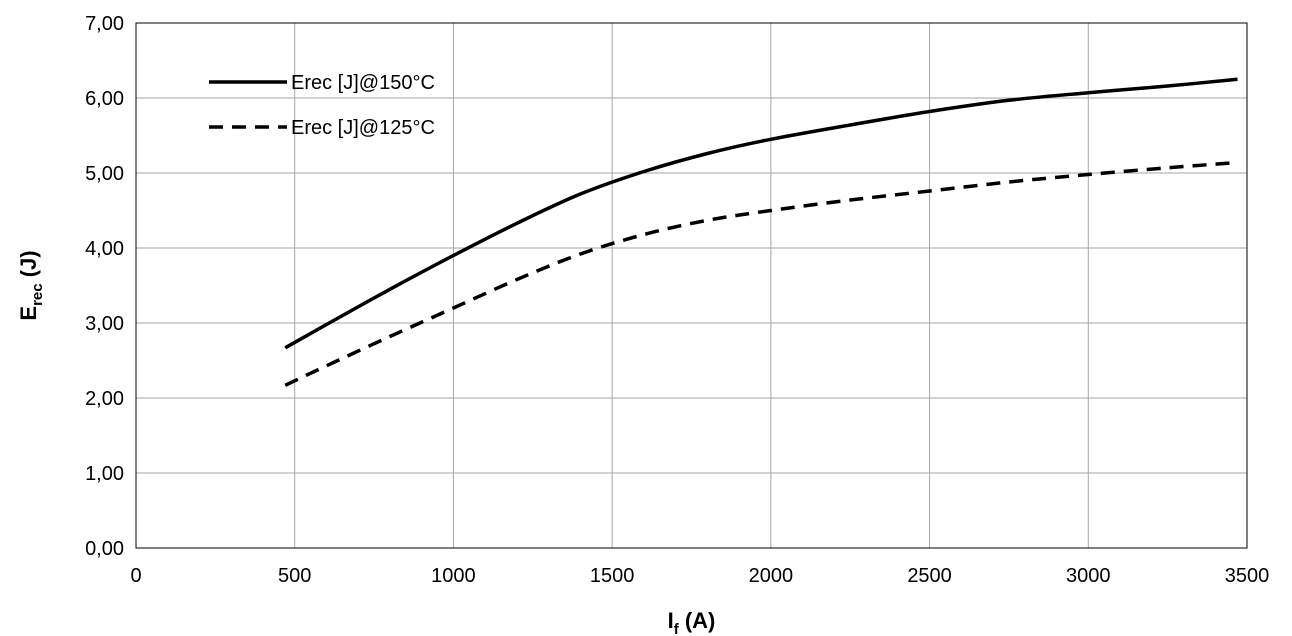 The height and width of the screenshot is (636, 1292). What do you see at coordinates (28, 266) in the screenshot?
I see `y-axis-label-rest: (J)` at bounding box center [28, 266].